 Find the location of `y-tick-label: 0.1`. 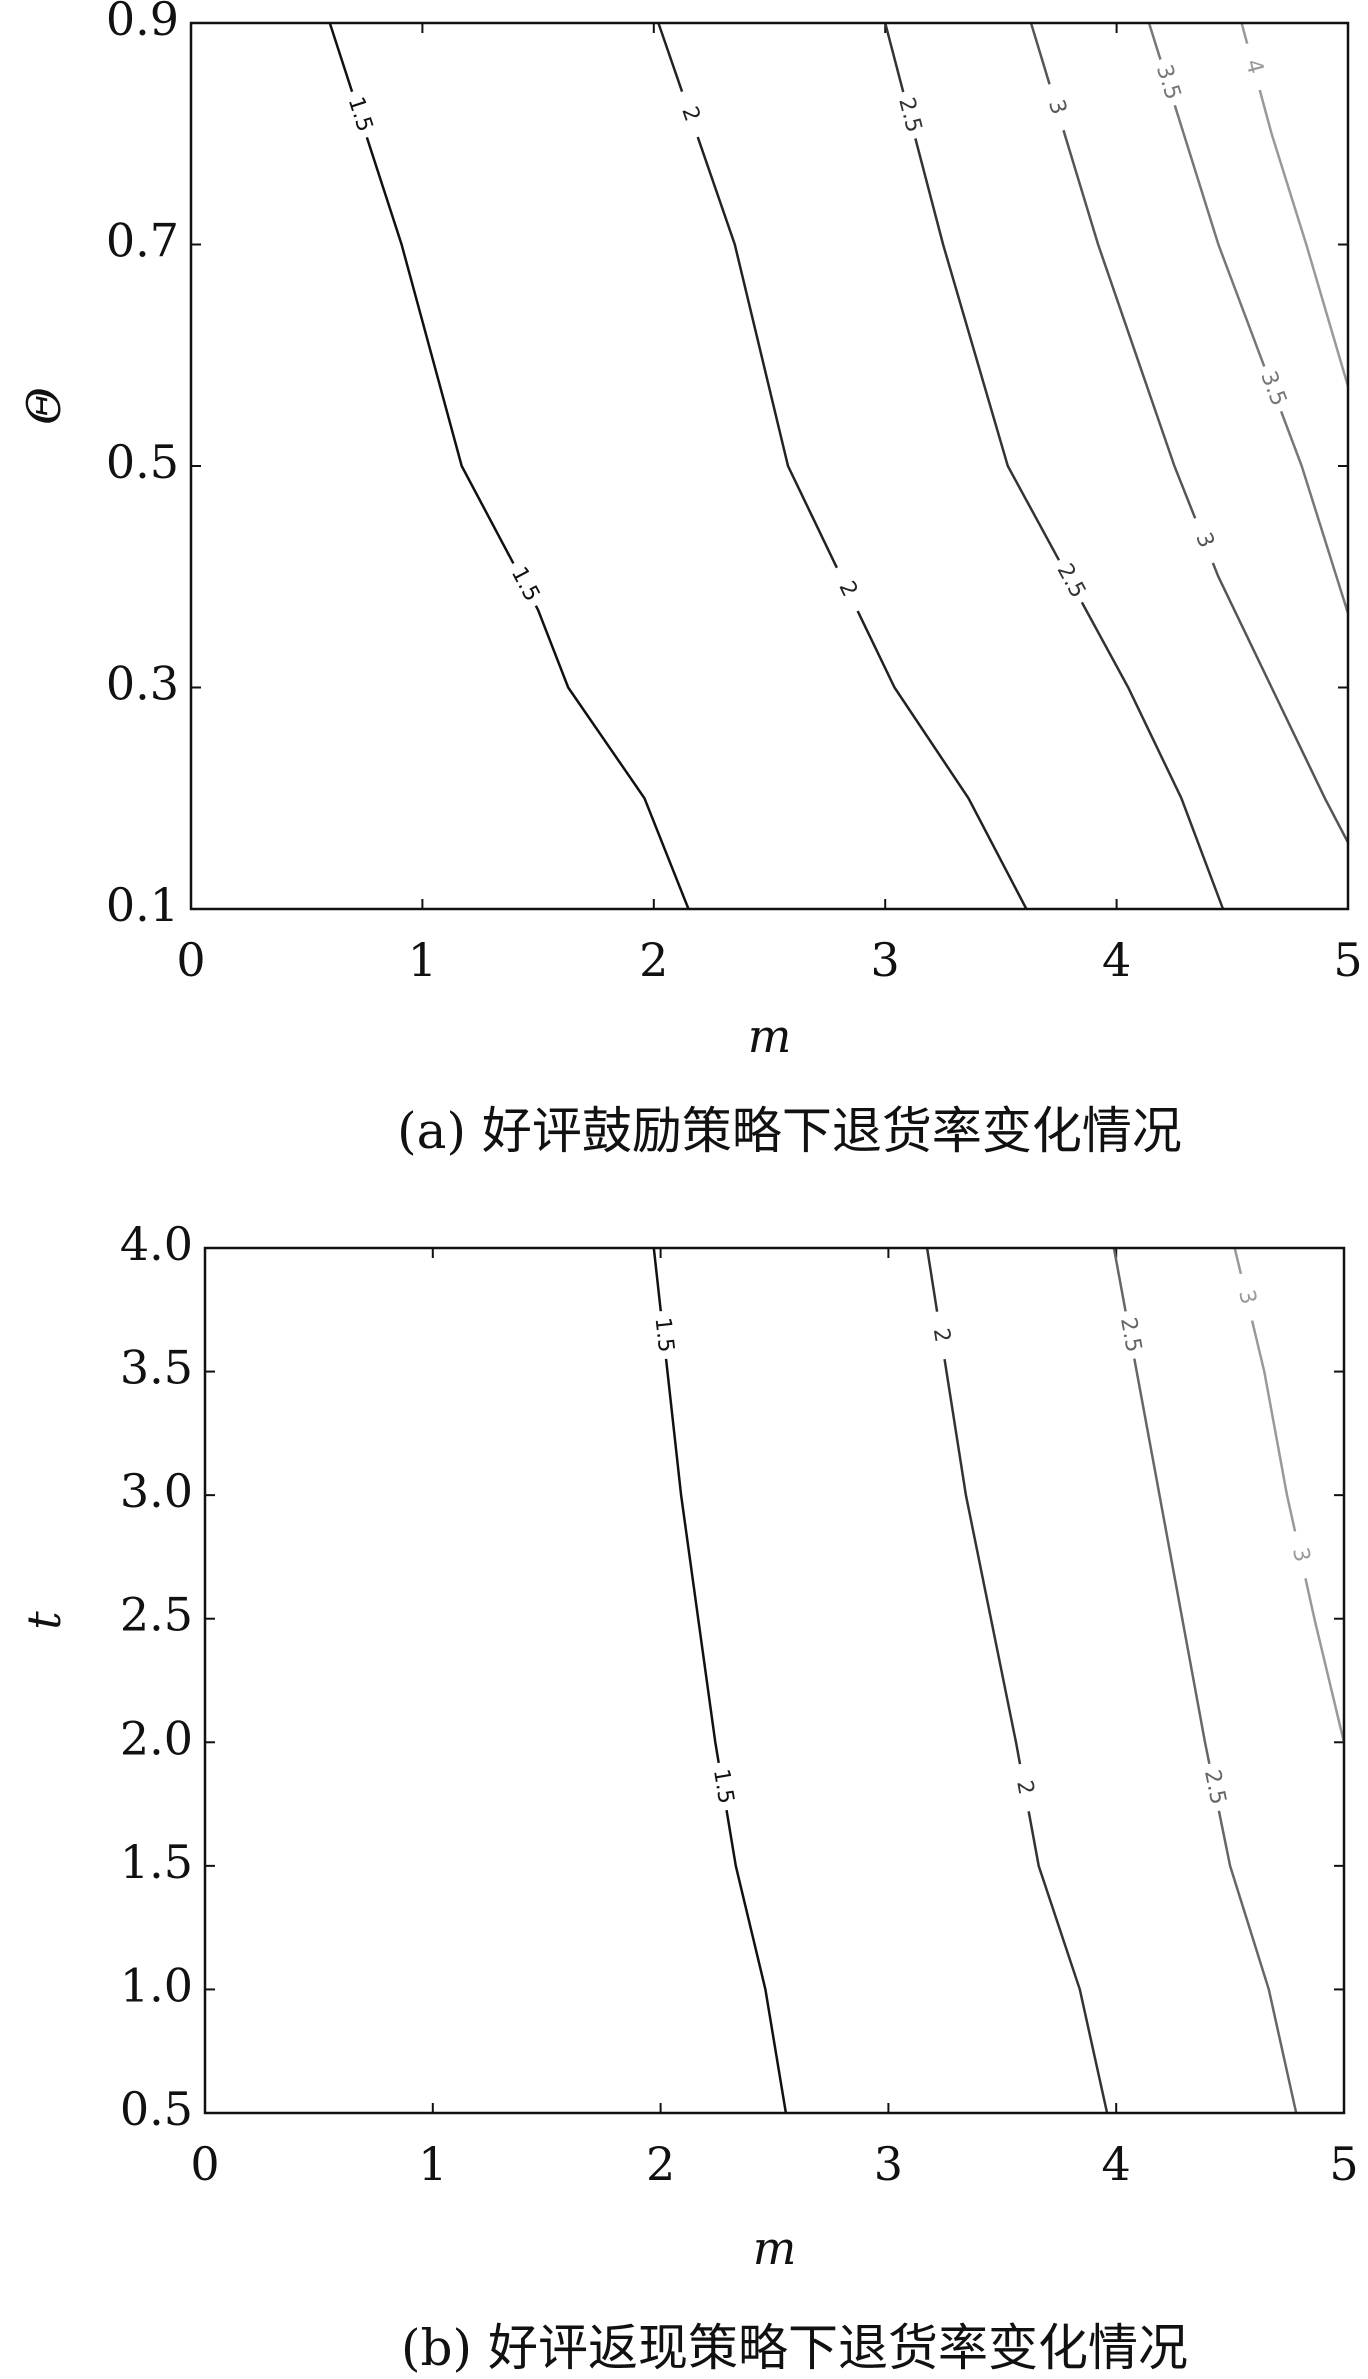

y-tick-label: 0.1 is located at coordinates (142, 905).